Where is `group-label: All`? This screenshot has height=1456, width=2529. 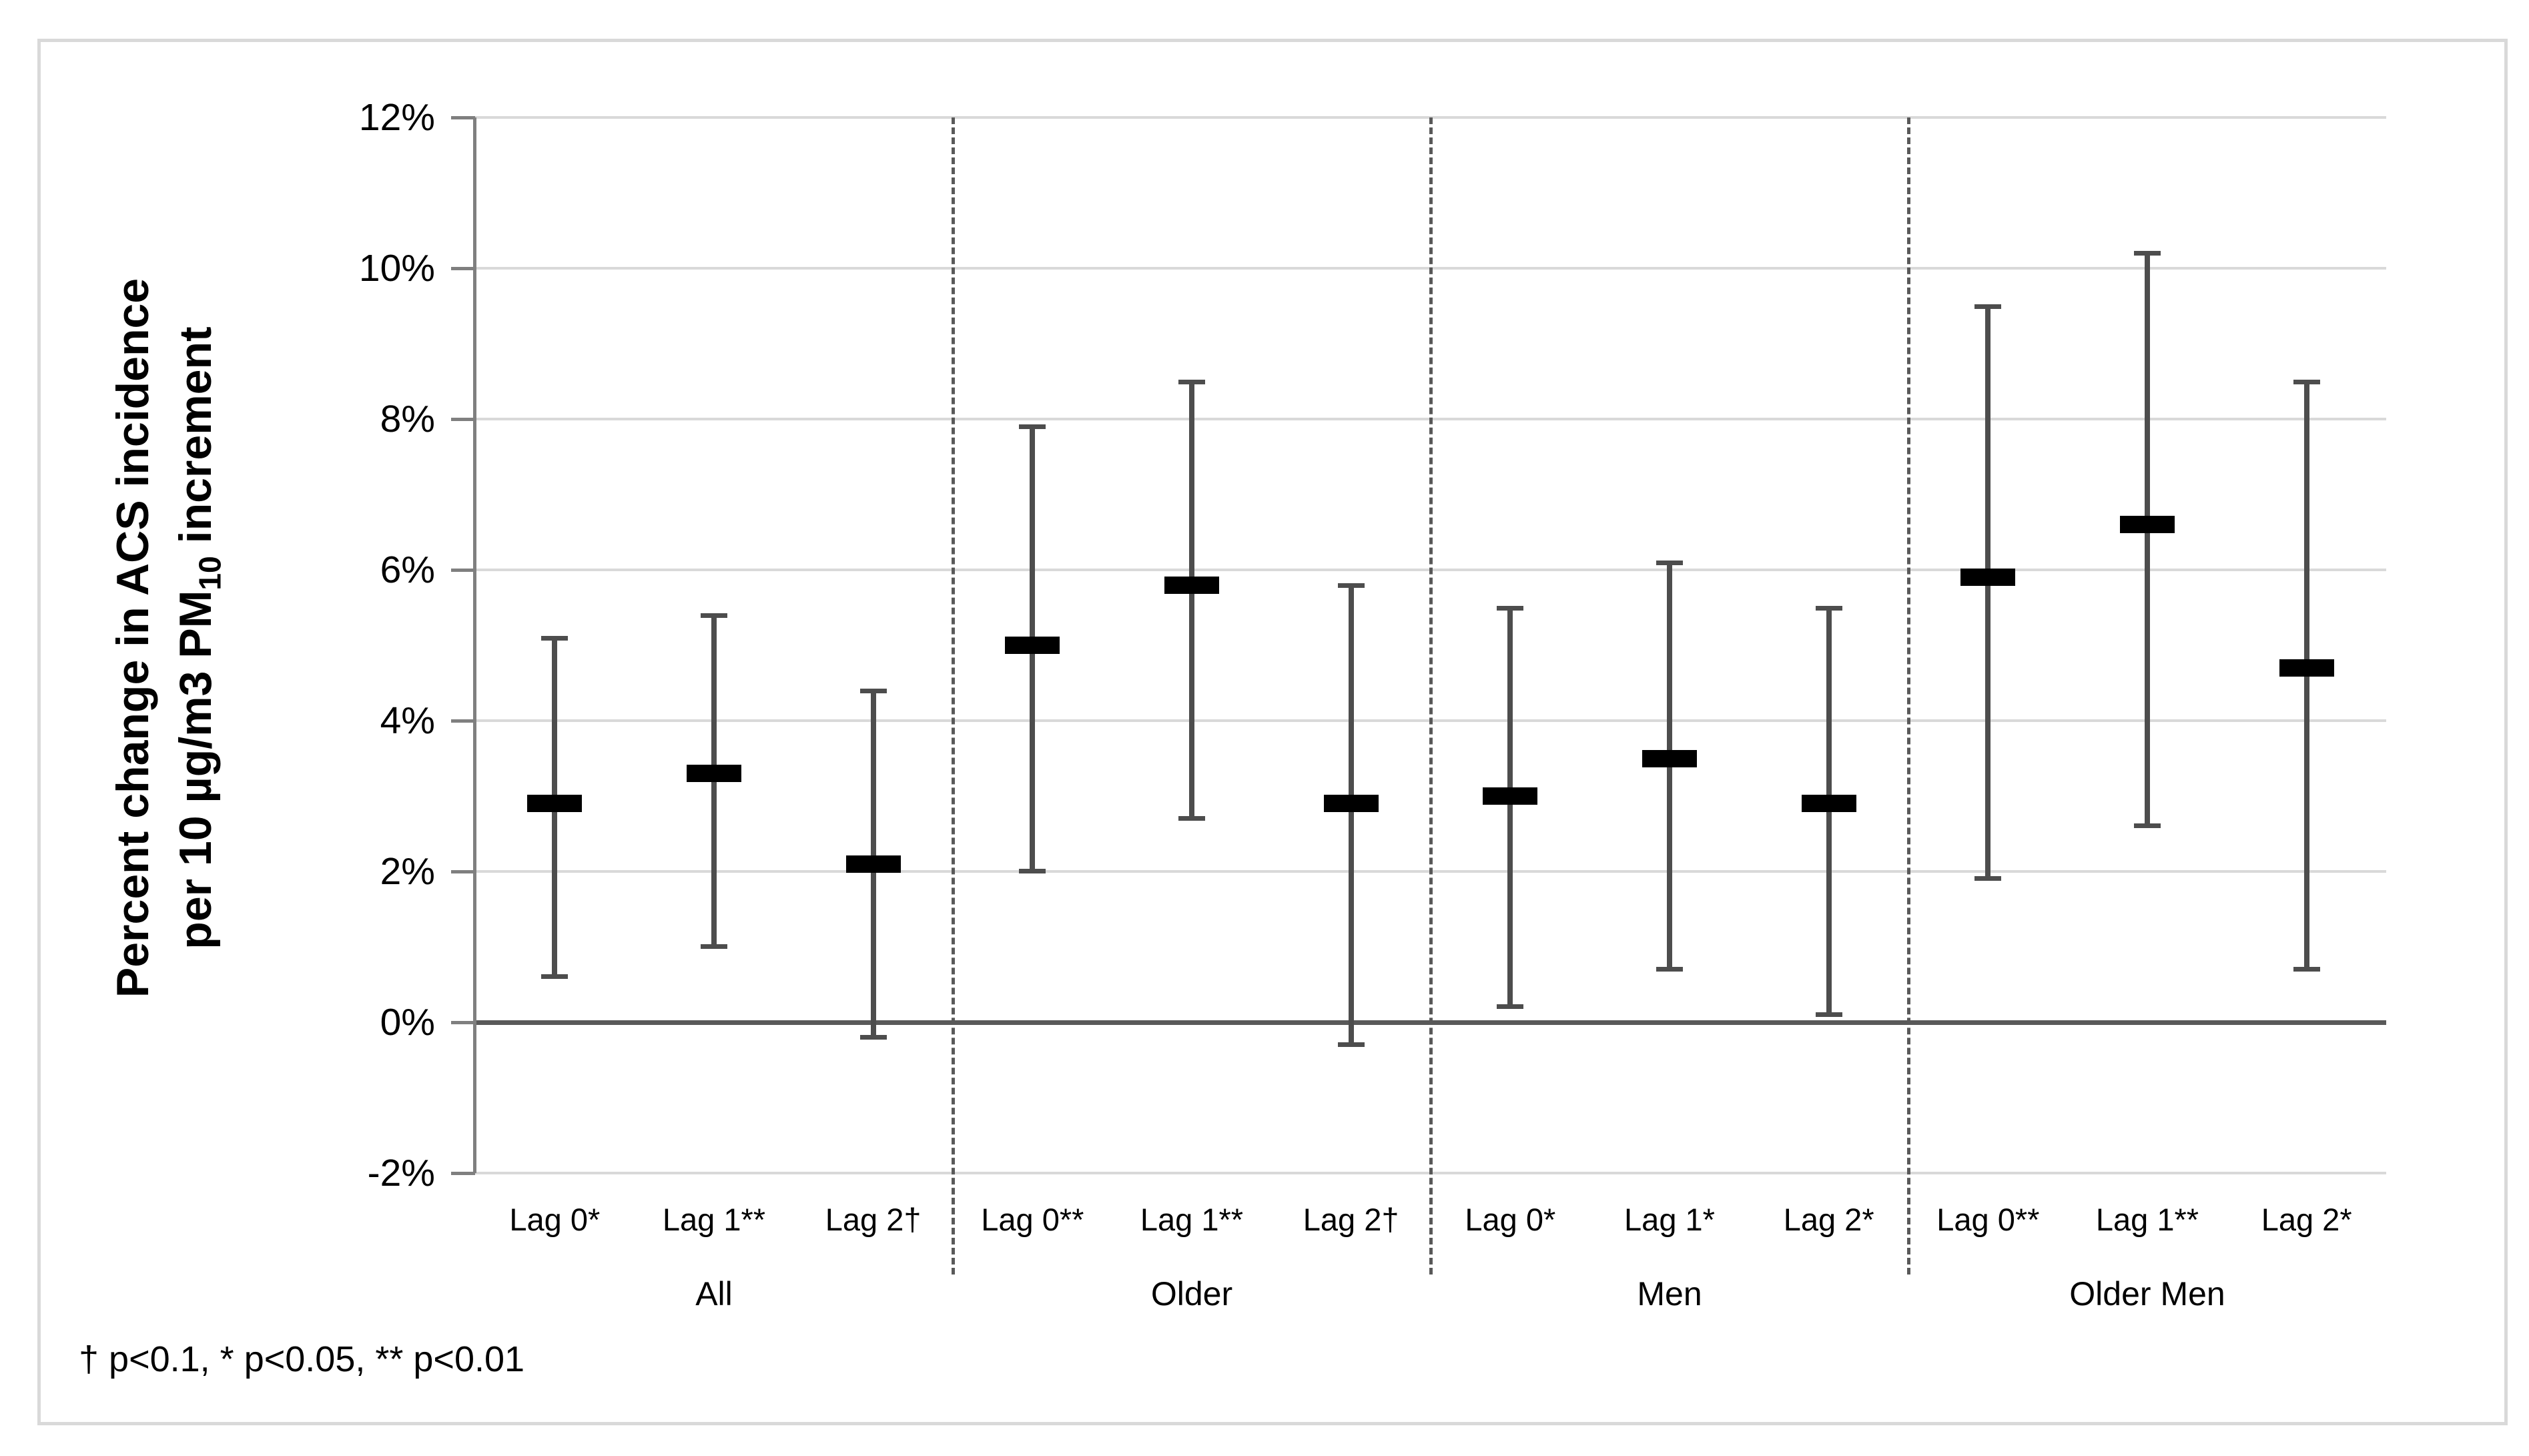 group-label: All is located at coordinates (714, 1294).